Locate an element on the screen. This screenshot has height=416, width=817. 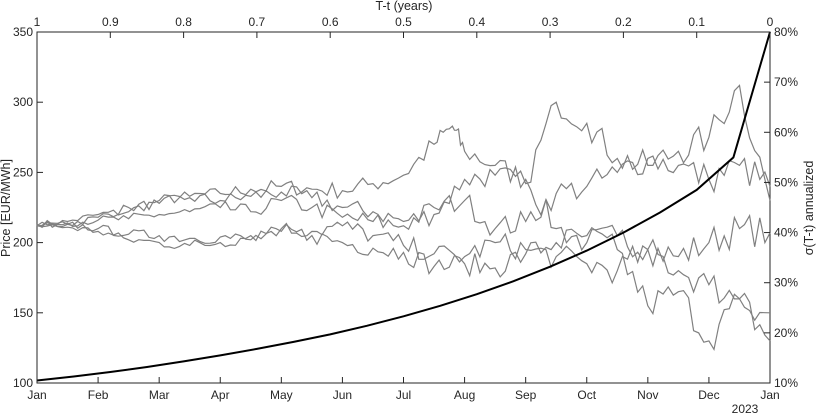
x-axis-bottom-ticks: Jan Feb Mar Apr May Jun Jul Aug Sep Oct Nov Dec Jan is located at coordinates (403, 389).